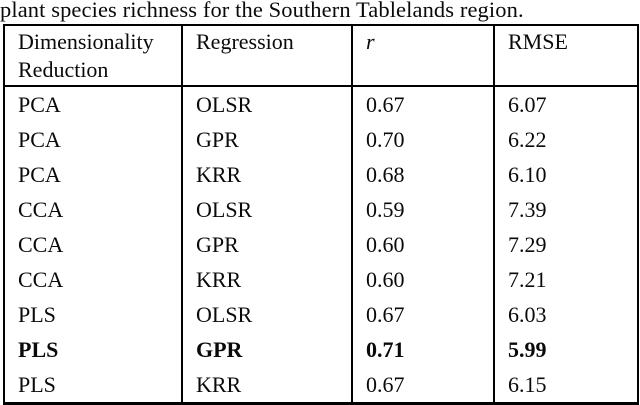 This screenshot has width=640, height=405. What do you see at coordinates (422, 349) in the screenshot?
I see `cell-r: 0.71` at bounding box center [422, 349].